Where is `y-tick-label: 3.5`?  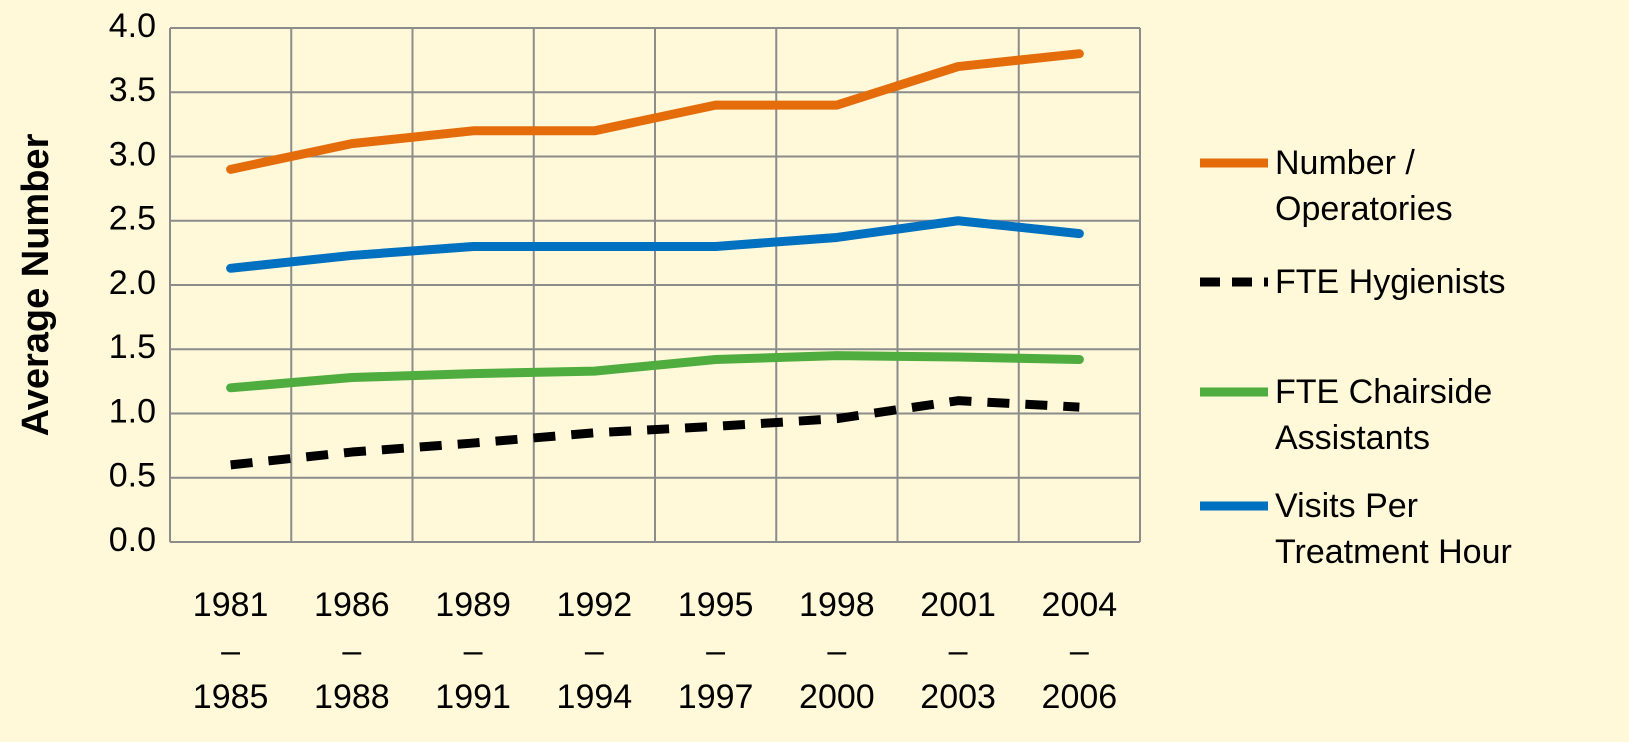 y-tick-label: 3.5 is located at coordinates (132, 90).